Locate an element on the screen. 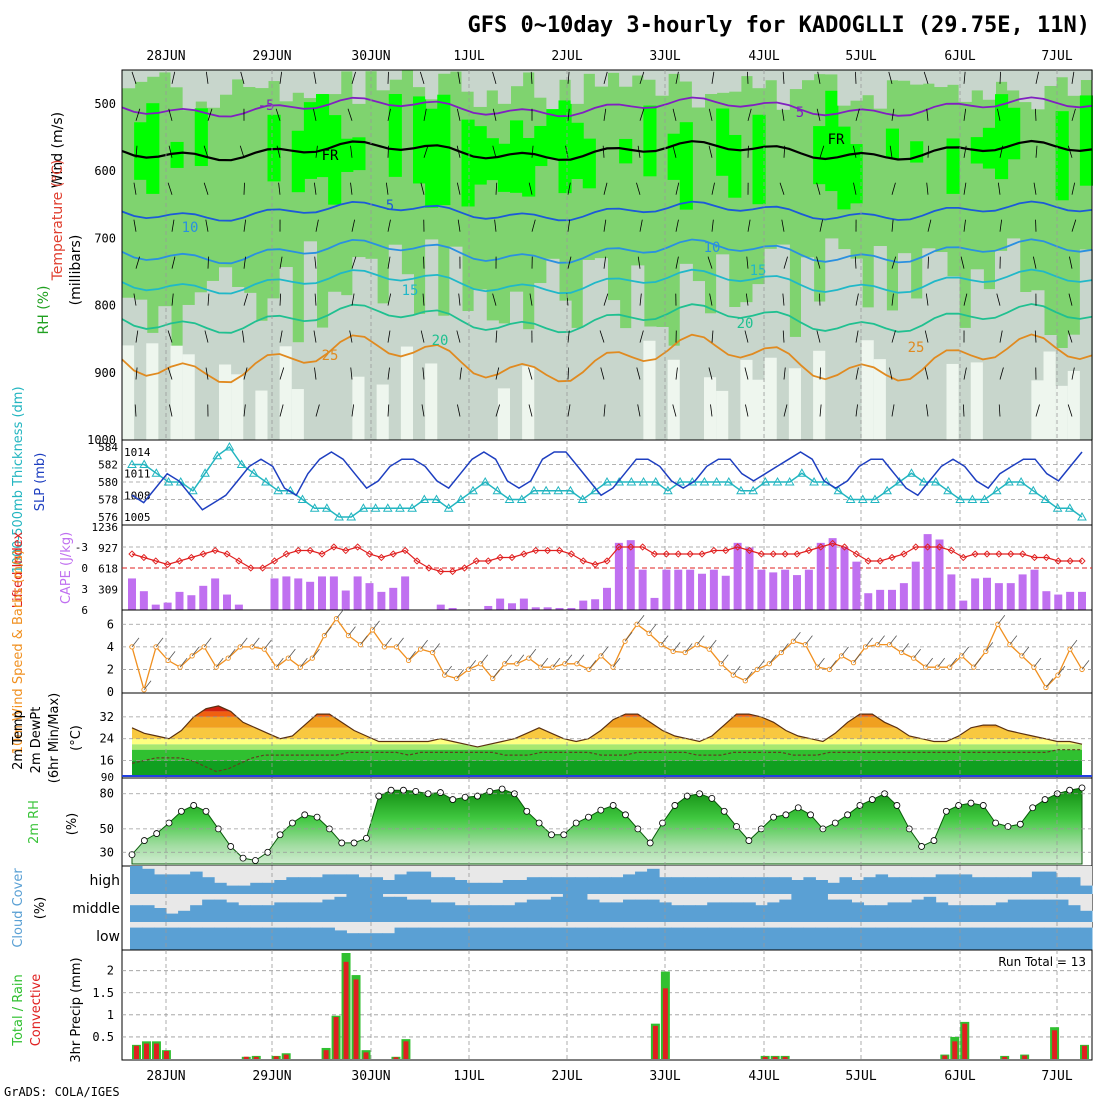  thickness-line is located at coordinates (607, 481).